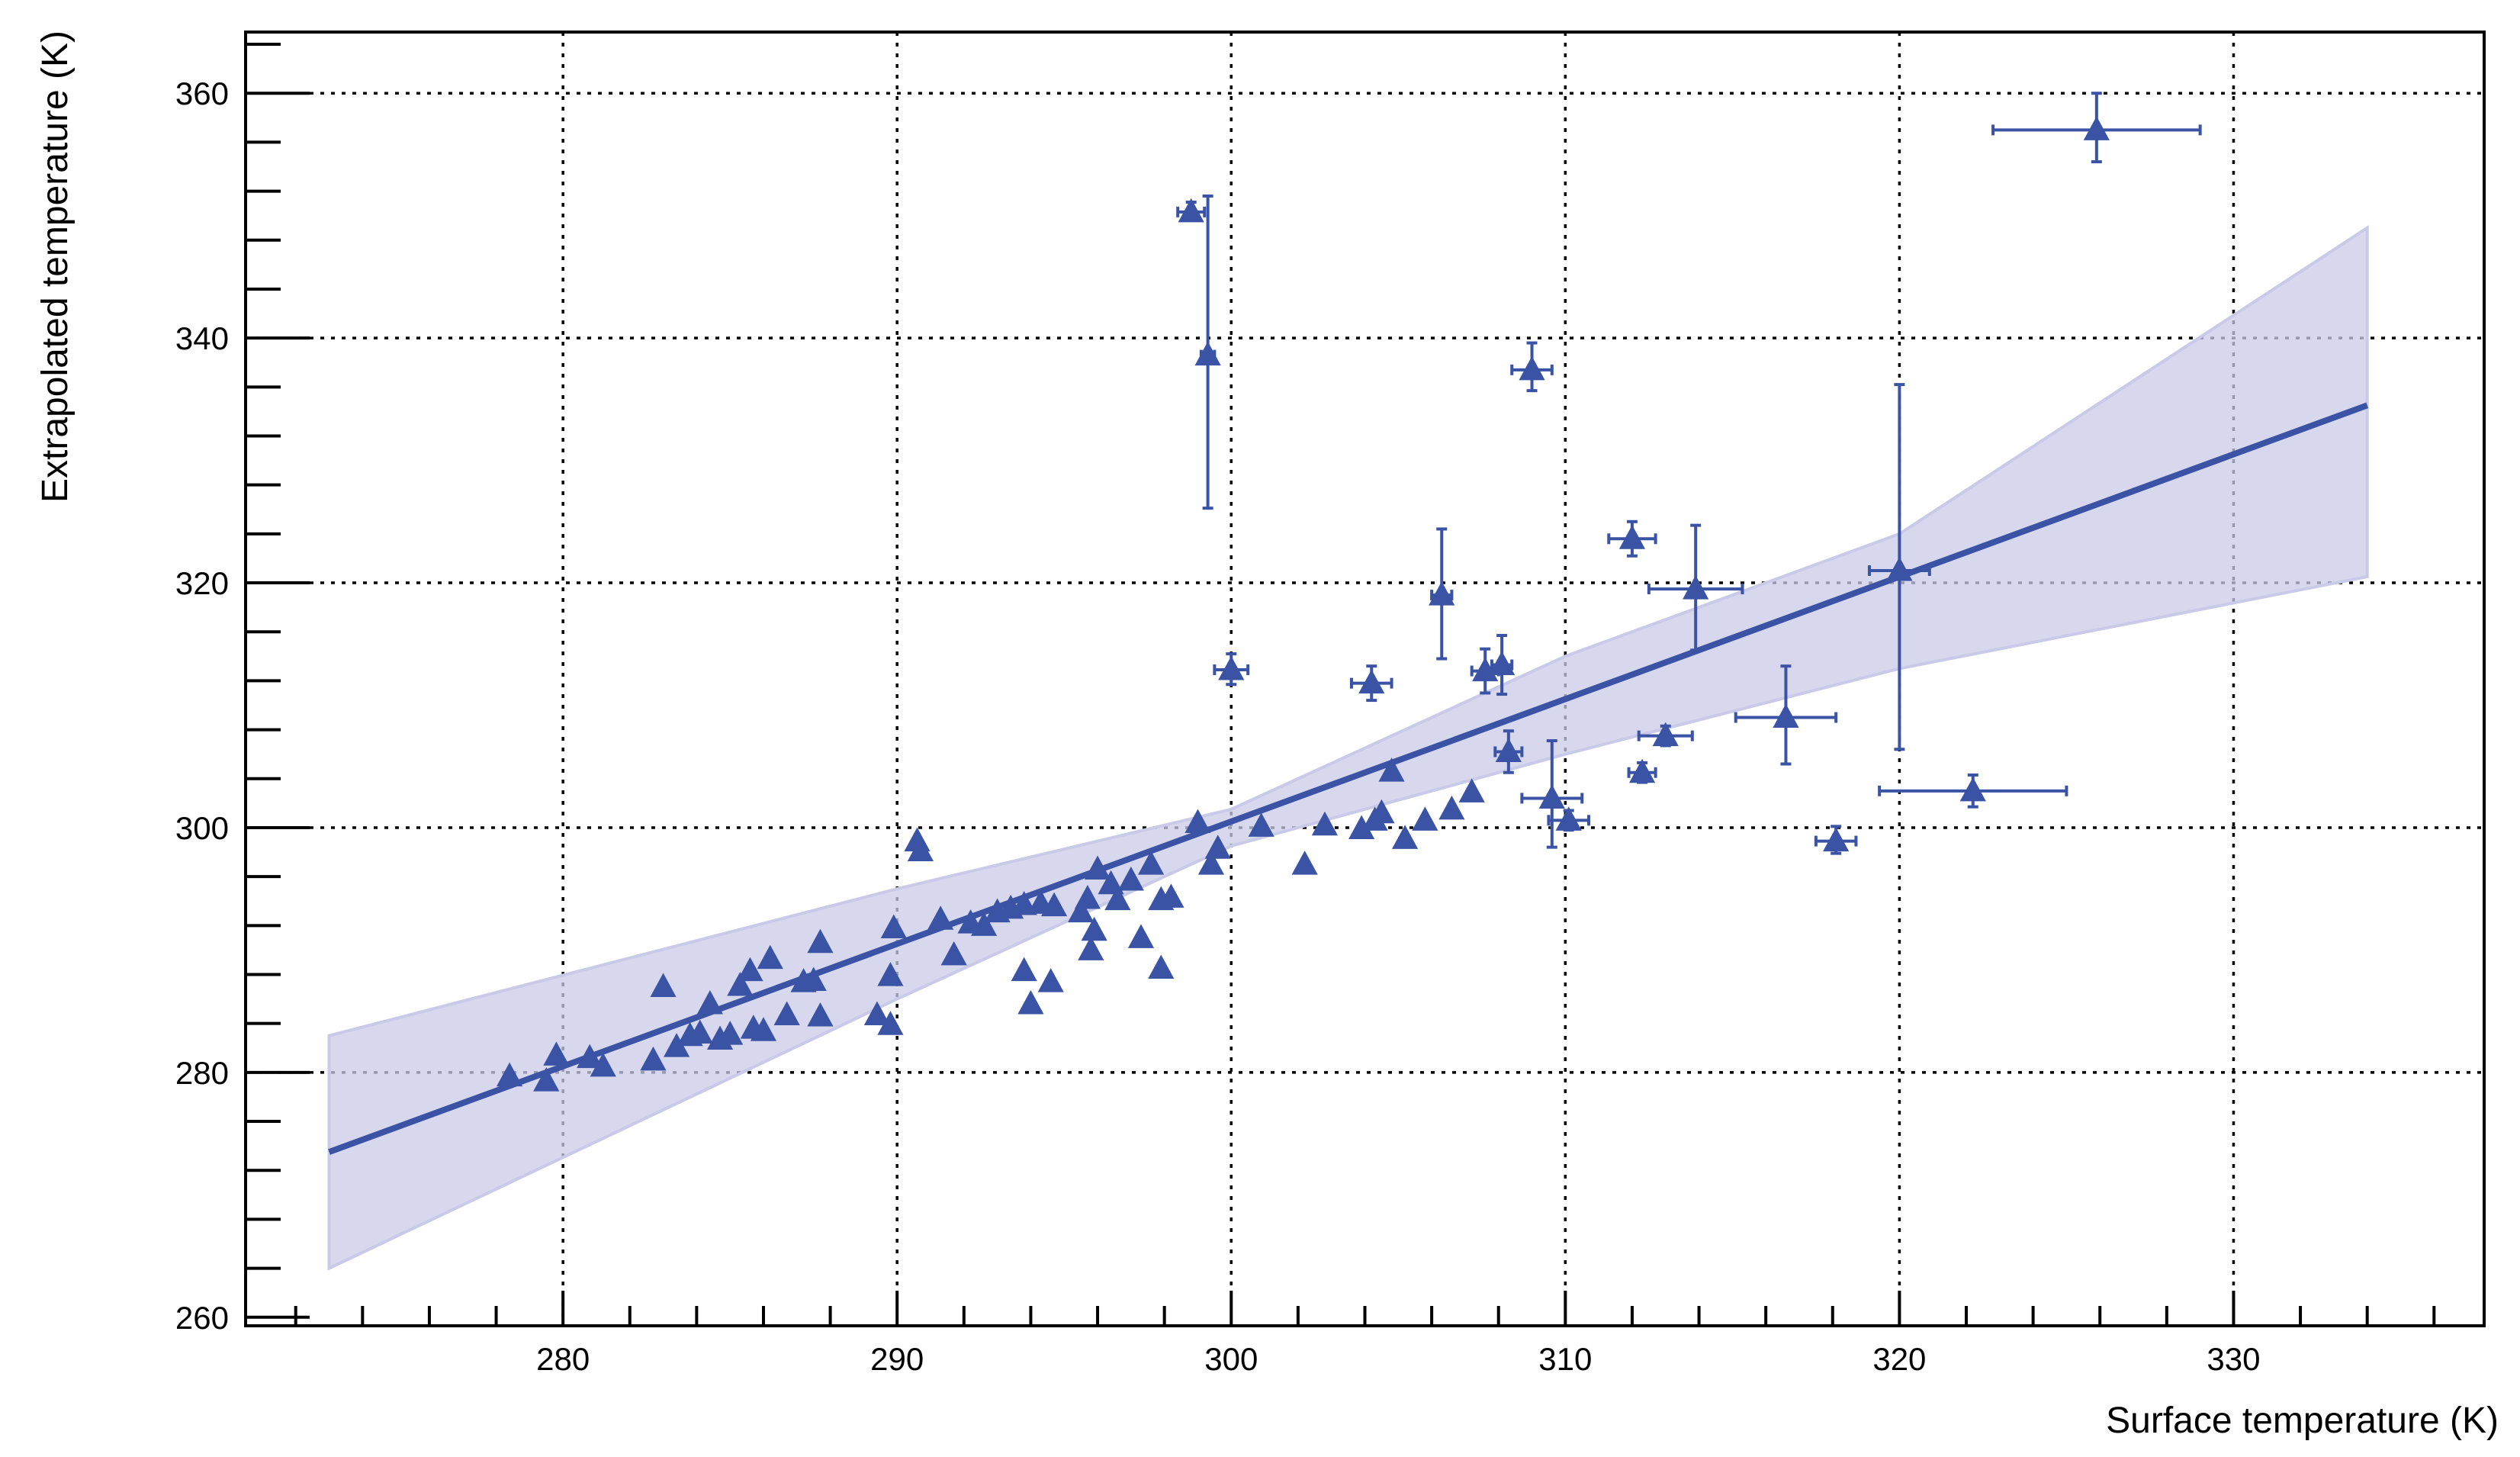 This screenshot has height=1457, width=2520. I want to click on y-tick-label: 260, so click(202, 1318).